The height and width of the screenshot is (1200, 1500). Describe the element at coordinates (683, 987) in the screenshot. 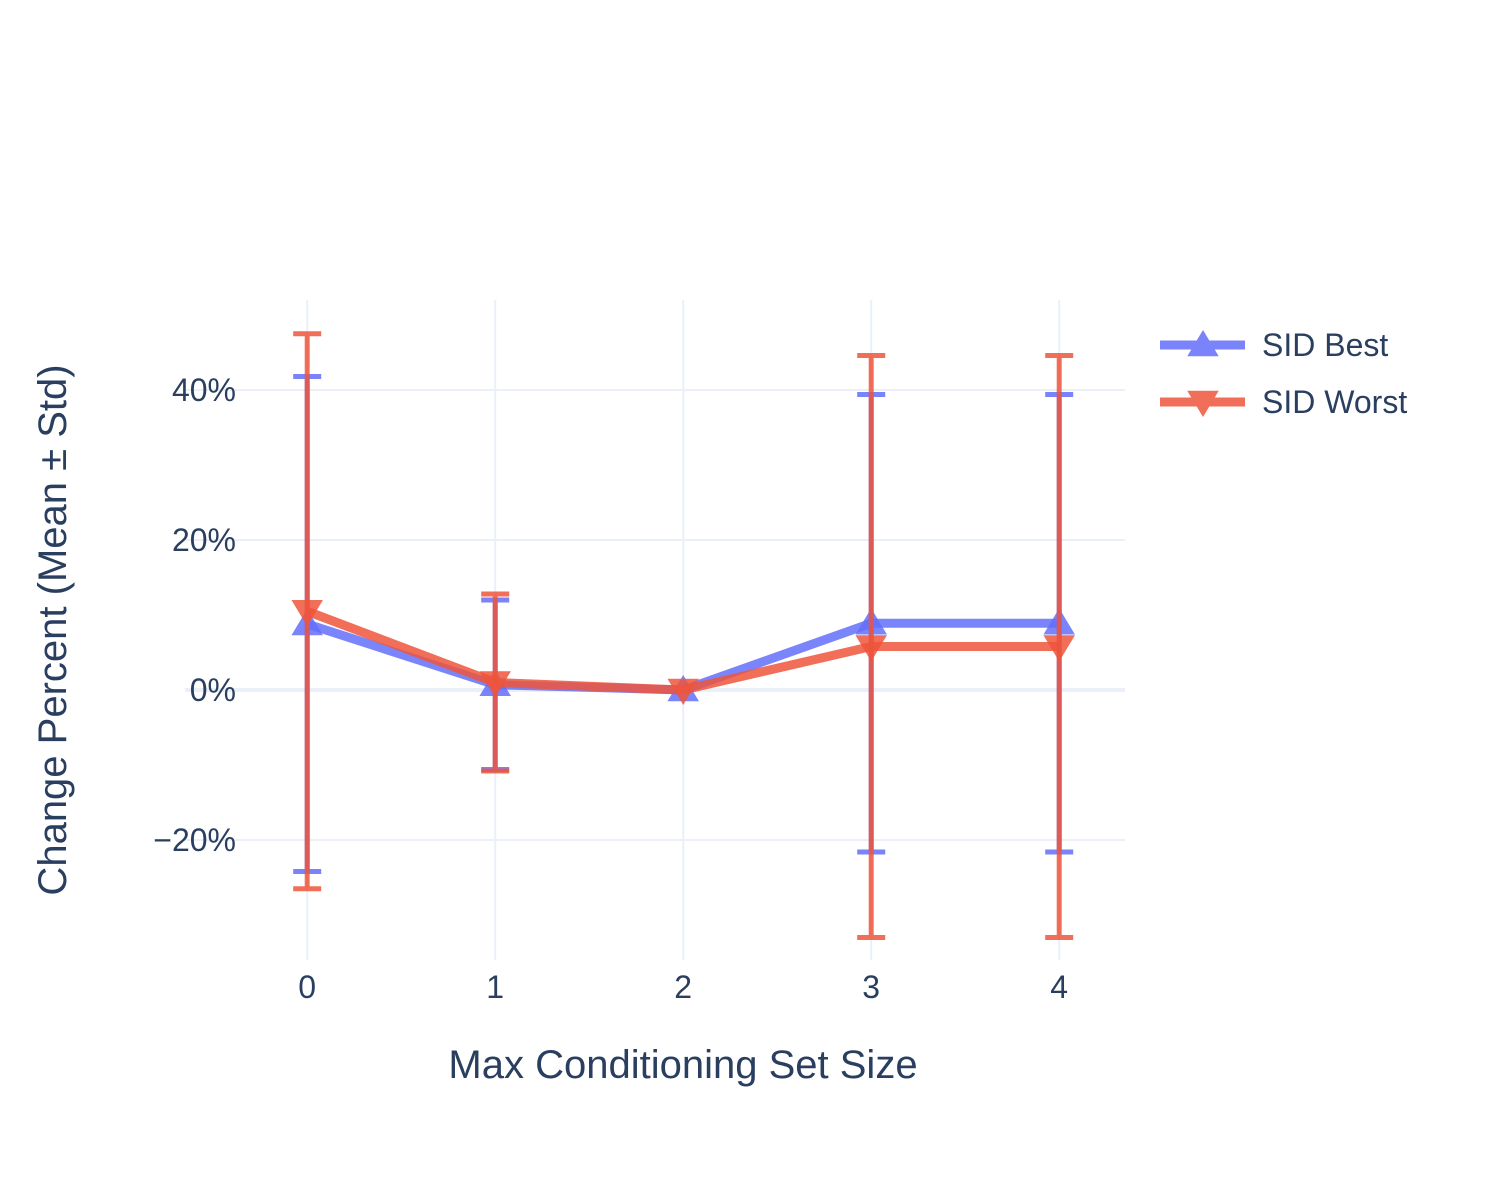

I see `x-tick-label: 2` at that location.